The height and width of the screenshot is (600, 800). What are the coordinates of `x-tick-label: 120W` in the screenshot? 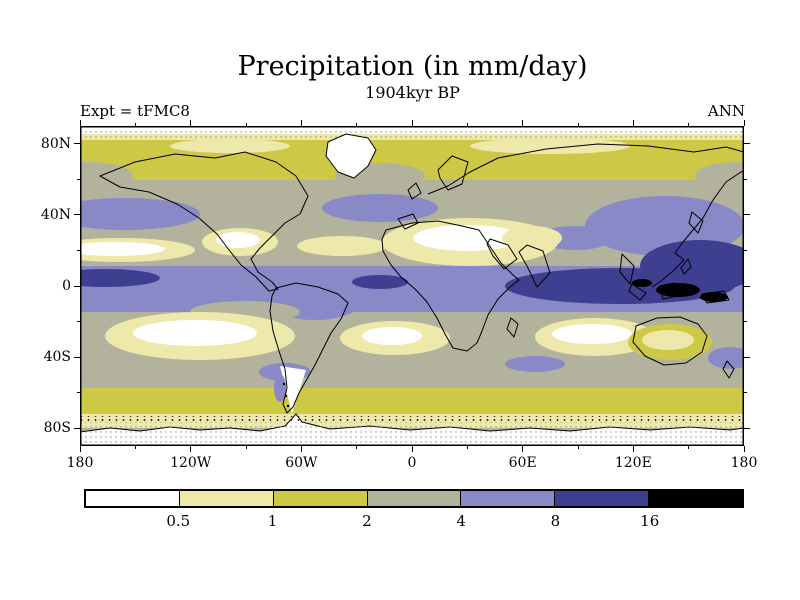 It's located at (191, 463).